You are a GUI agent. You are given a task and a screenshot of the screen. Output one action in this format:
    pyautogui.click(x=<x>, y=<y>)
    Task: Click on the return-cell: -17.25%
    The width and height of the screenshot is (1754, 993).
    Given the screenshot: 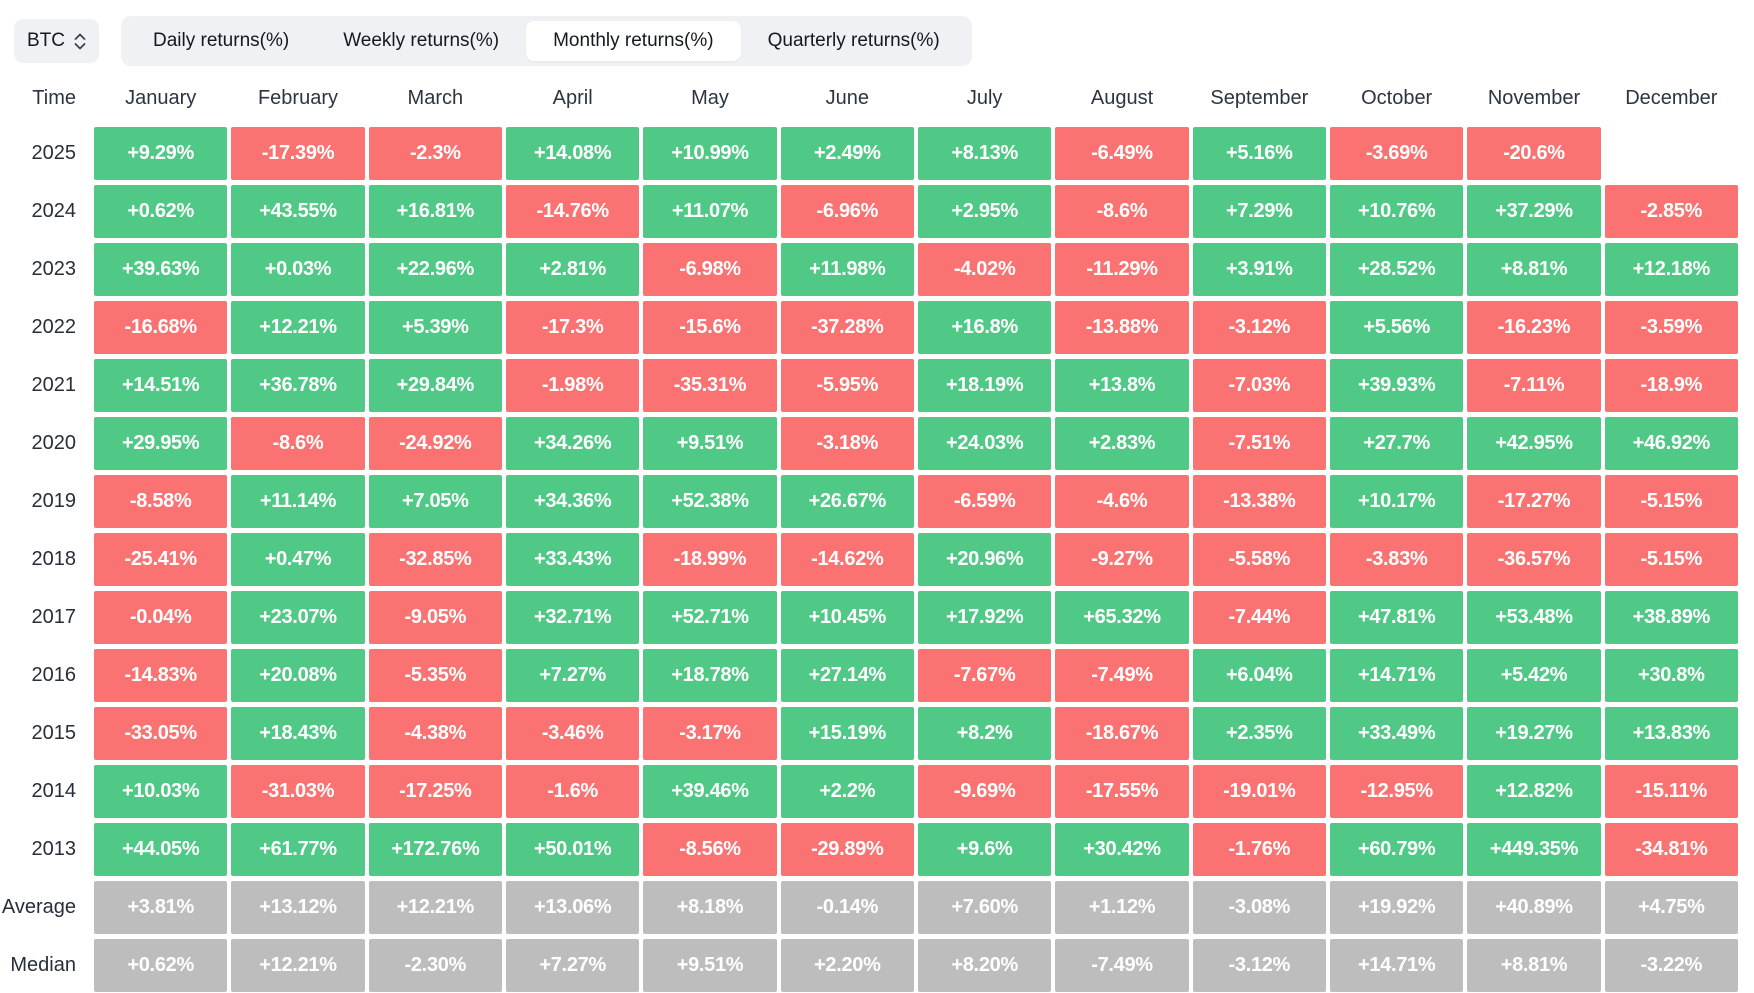 What is the action you would take?
    pyautogui.click(x=435, y=791)
    